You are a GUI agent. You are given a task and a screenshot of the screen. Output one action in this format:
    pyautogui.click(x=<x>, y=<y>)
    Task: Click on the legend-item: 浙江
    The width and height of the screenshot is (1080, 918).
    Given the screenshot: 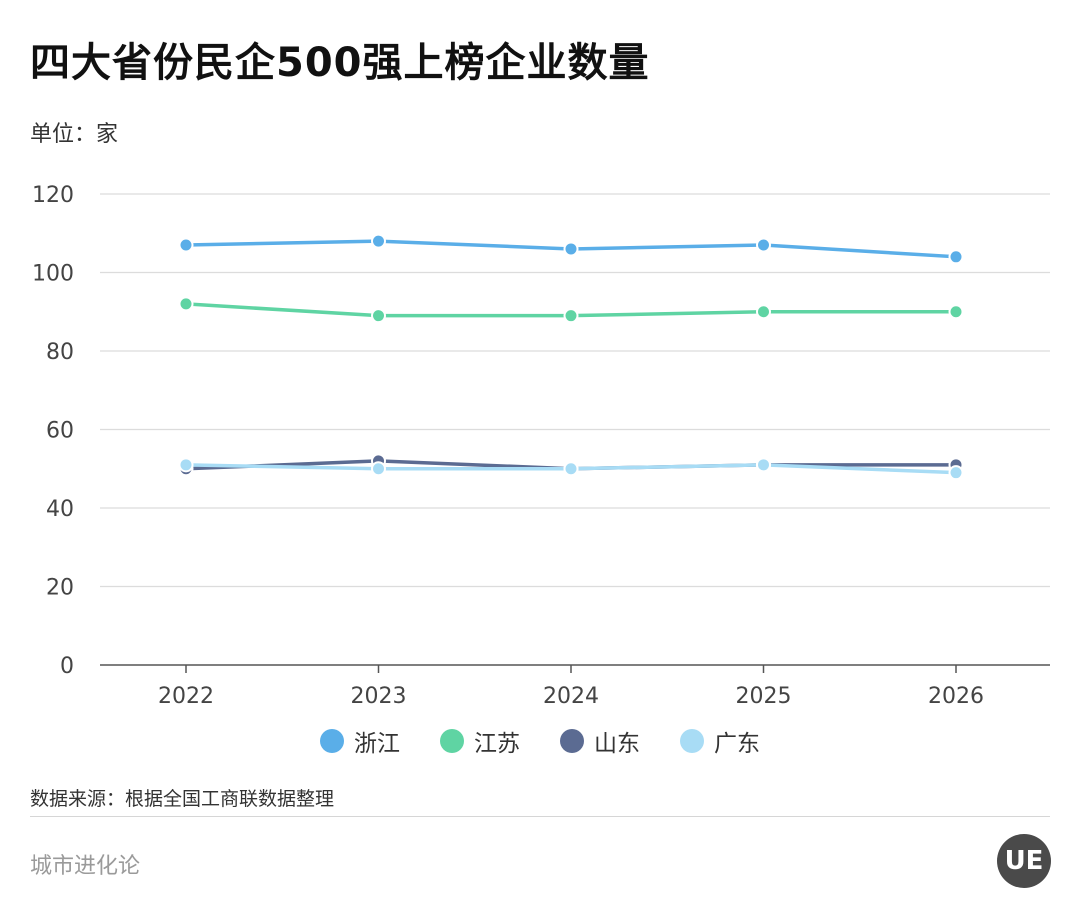 What is the action you would take?
    pyautogui.click(x=360, y=741)
    